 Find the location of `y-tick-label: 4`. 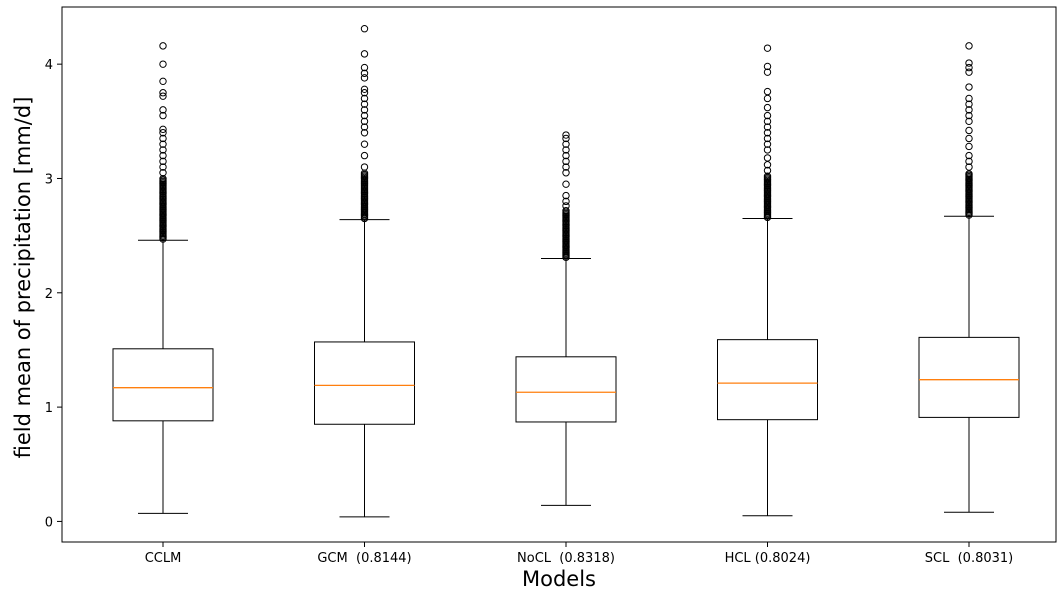

y-tick-label: 4 is located at coordinates (49, 65).